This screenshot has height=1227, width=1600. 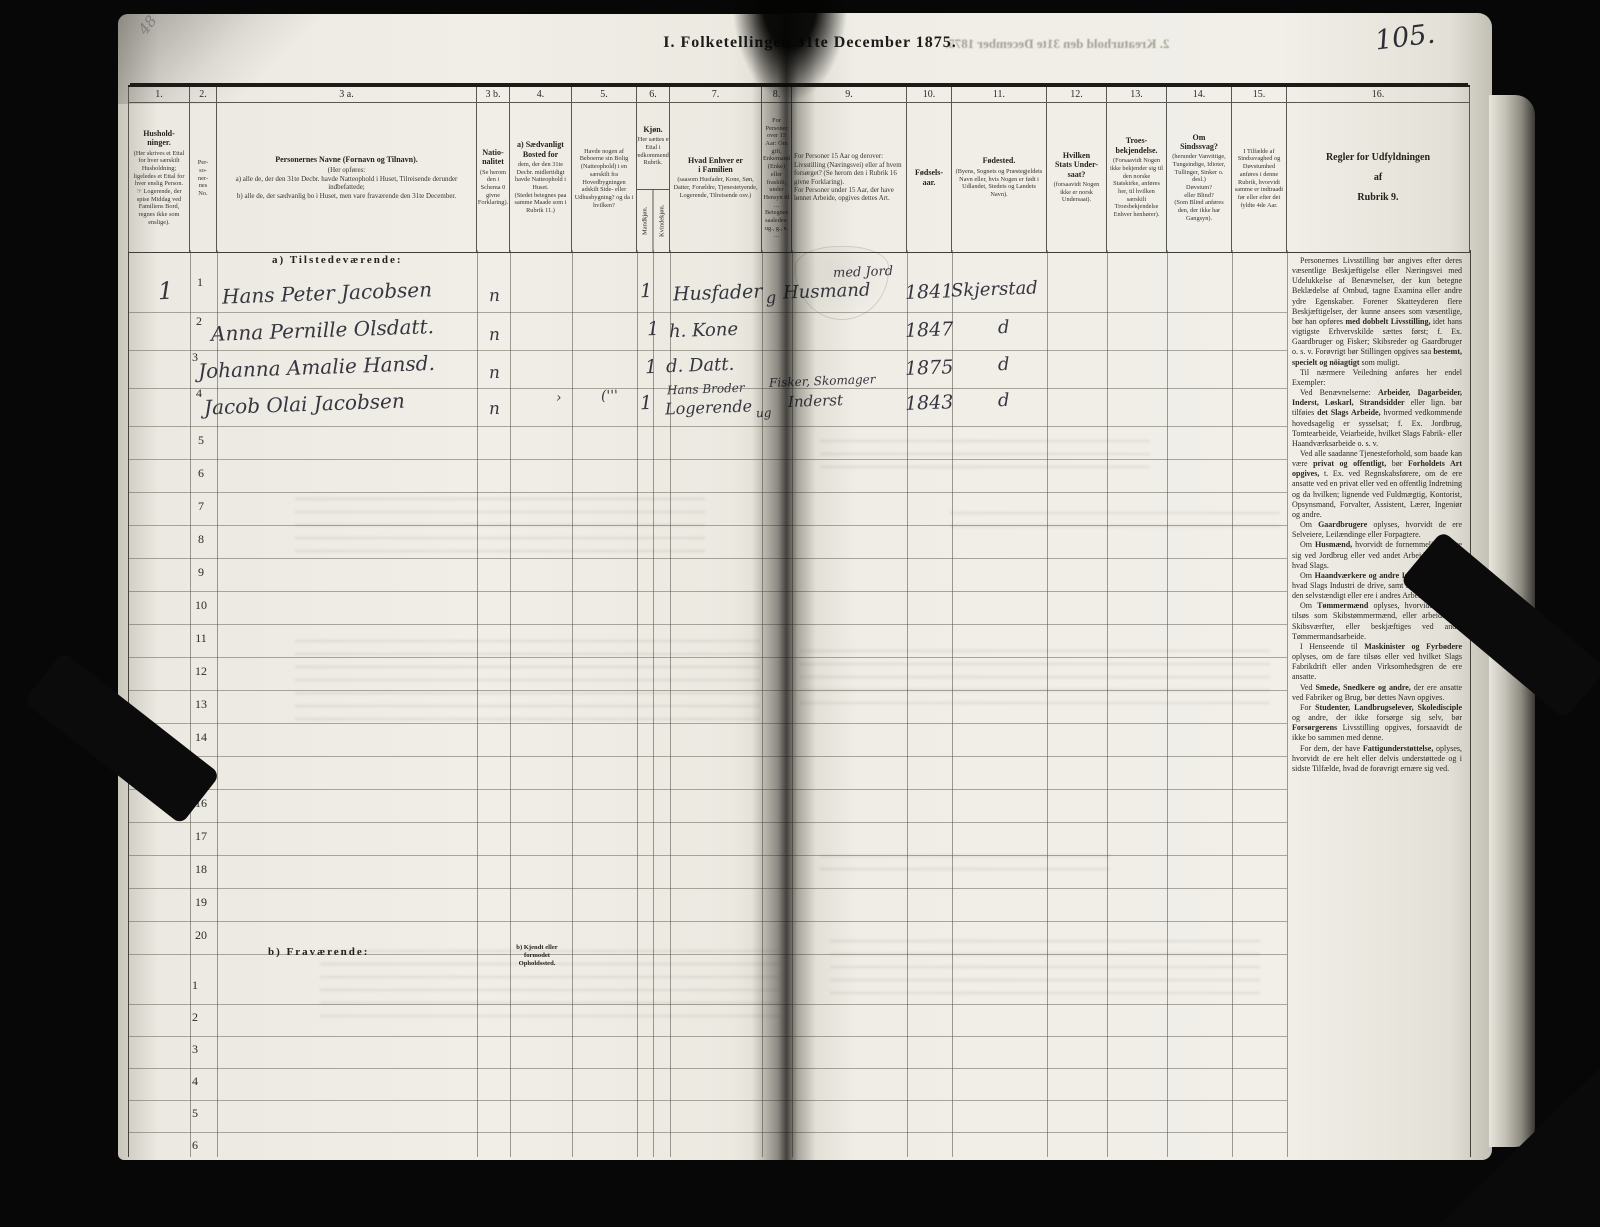 I want to click on row-number: 6, so click(x=195, y=1145).